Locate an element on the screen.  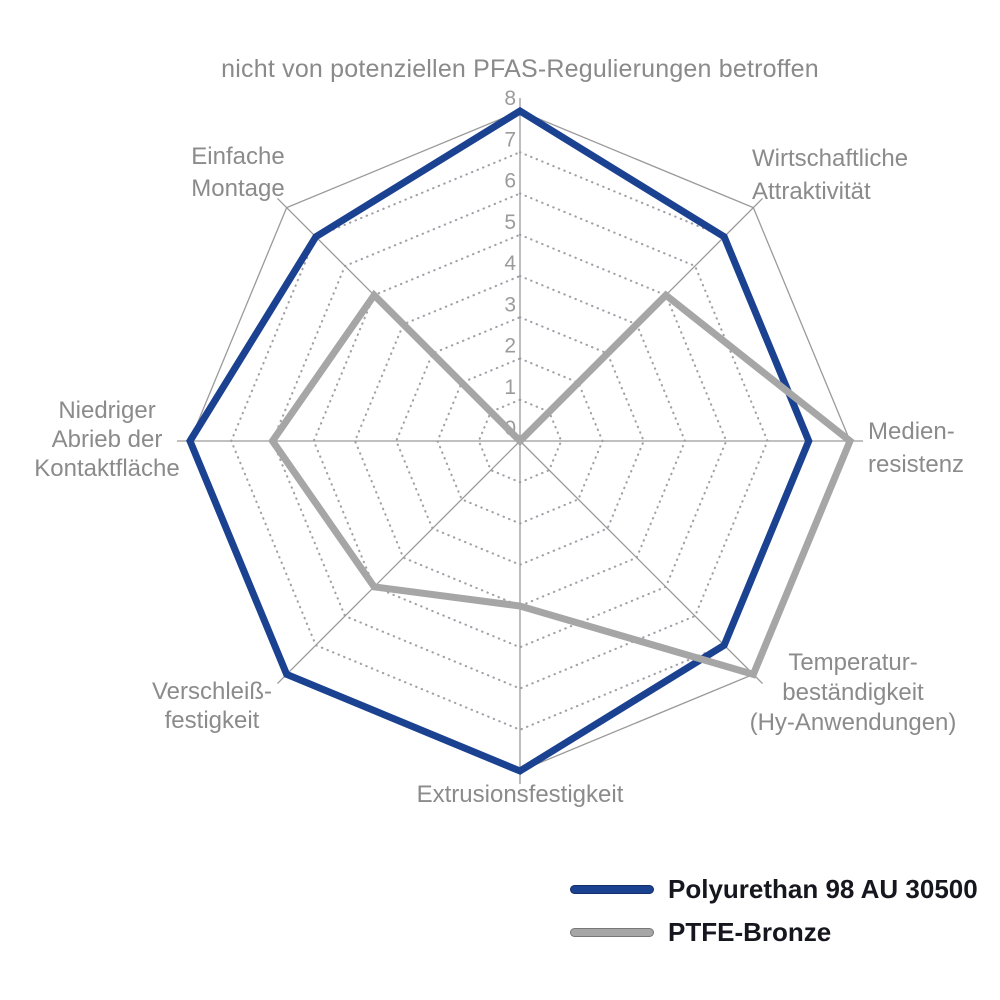
axis-label-niedriger-abrieb: Niedriger Abrieb der Kontaktfläche is located at coordinates (106, 439).